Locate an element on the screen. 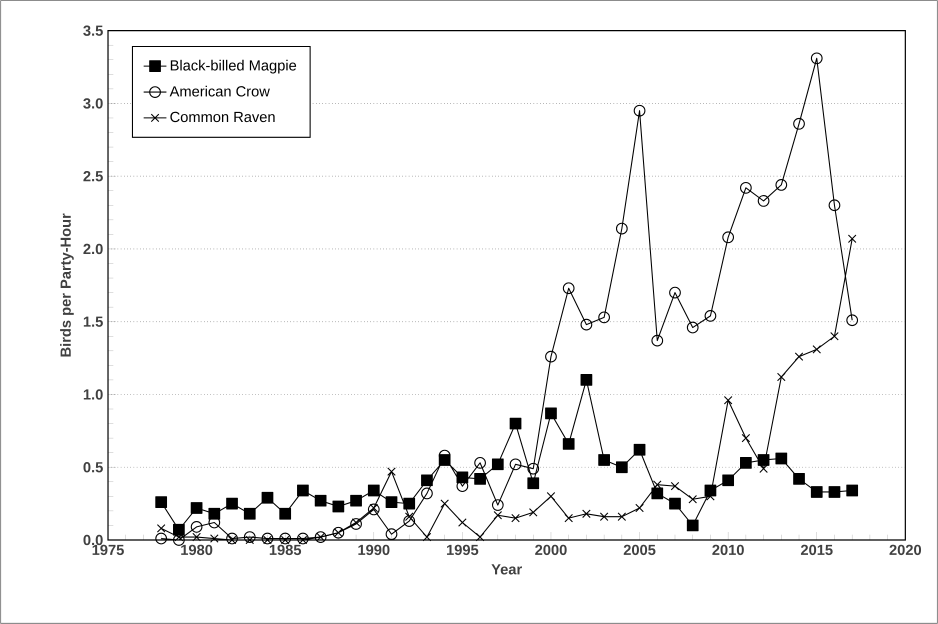 This screenshot has height=624, width=938. y-axis-title: Birds per Party-Hour is located at coordinates (67, 284).